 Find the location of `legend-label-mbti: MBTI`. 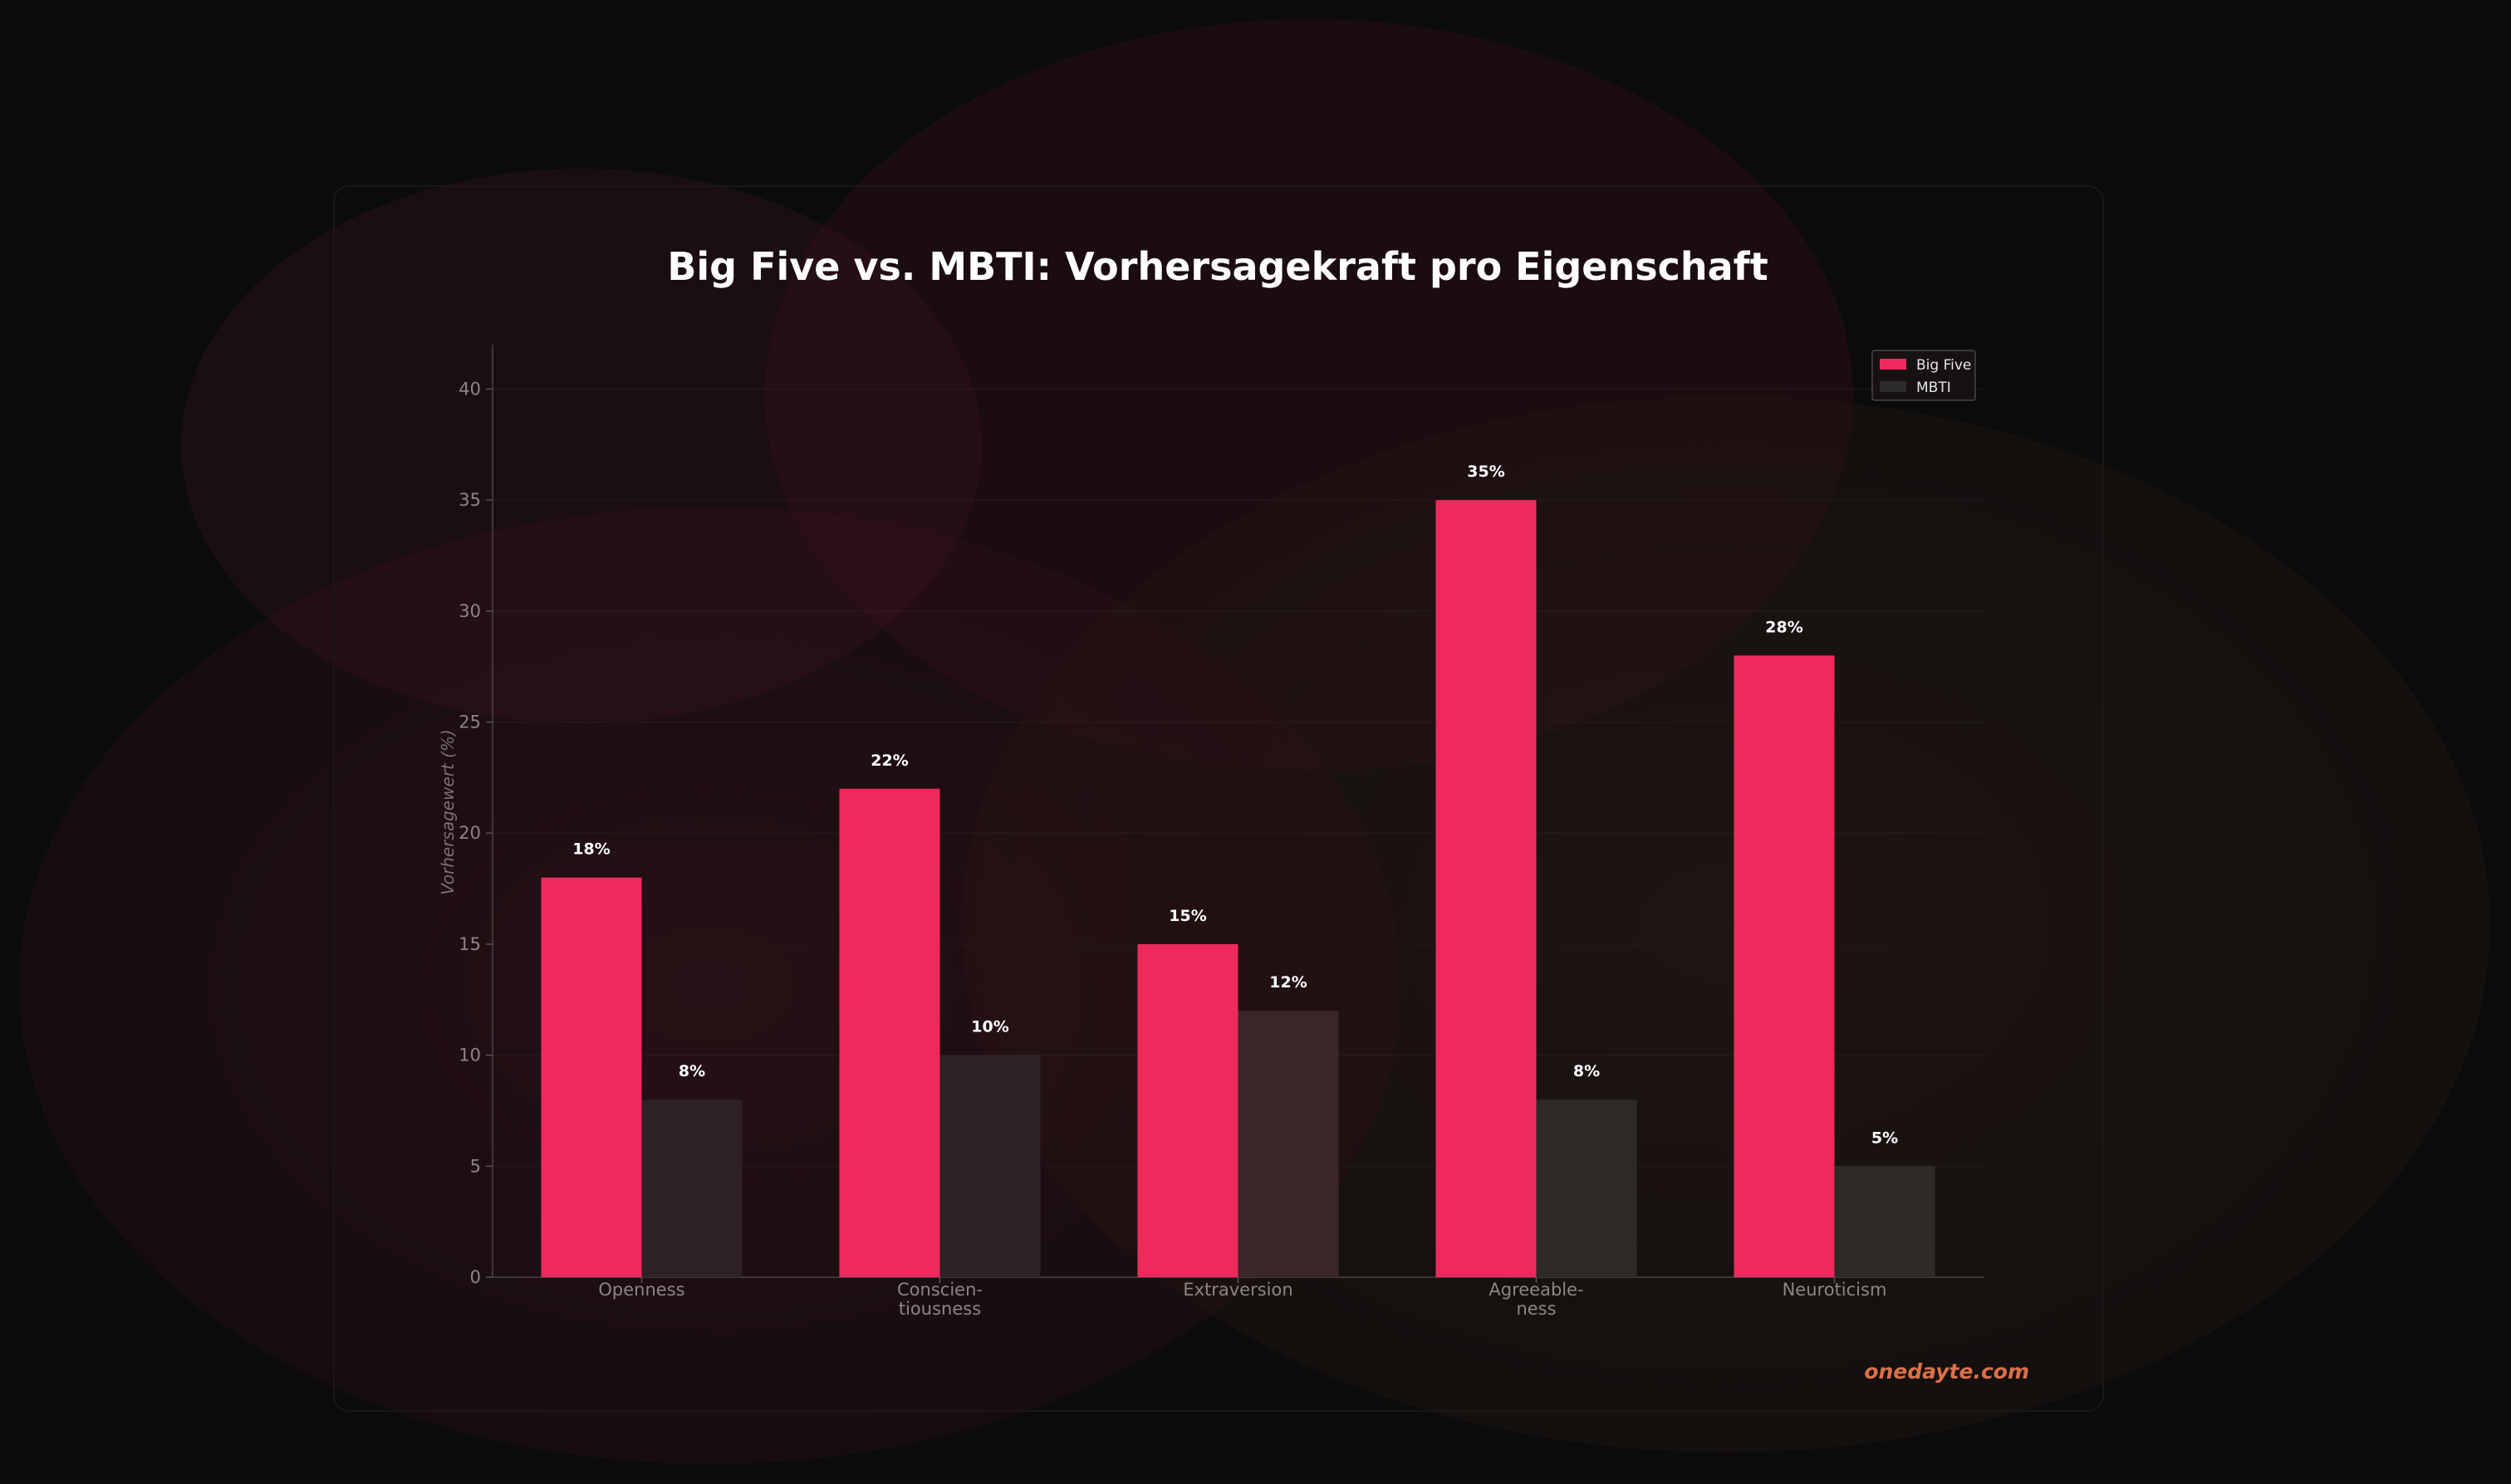

legend-label-mbti: MBTI is located at coordinates (1934, 388).